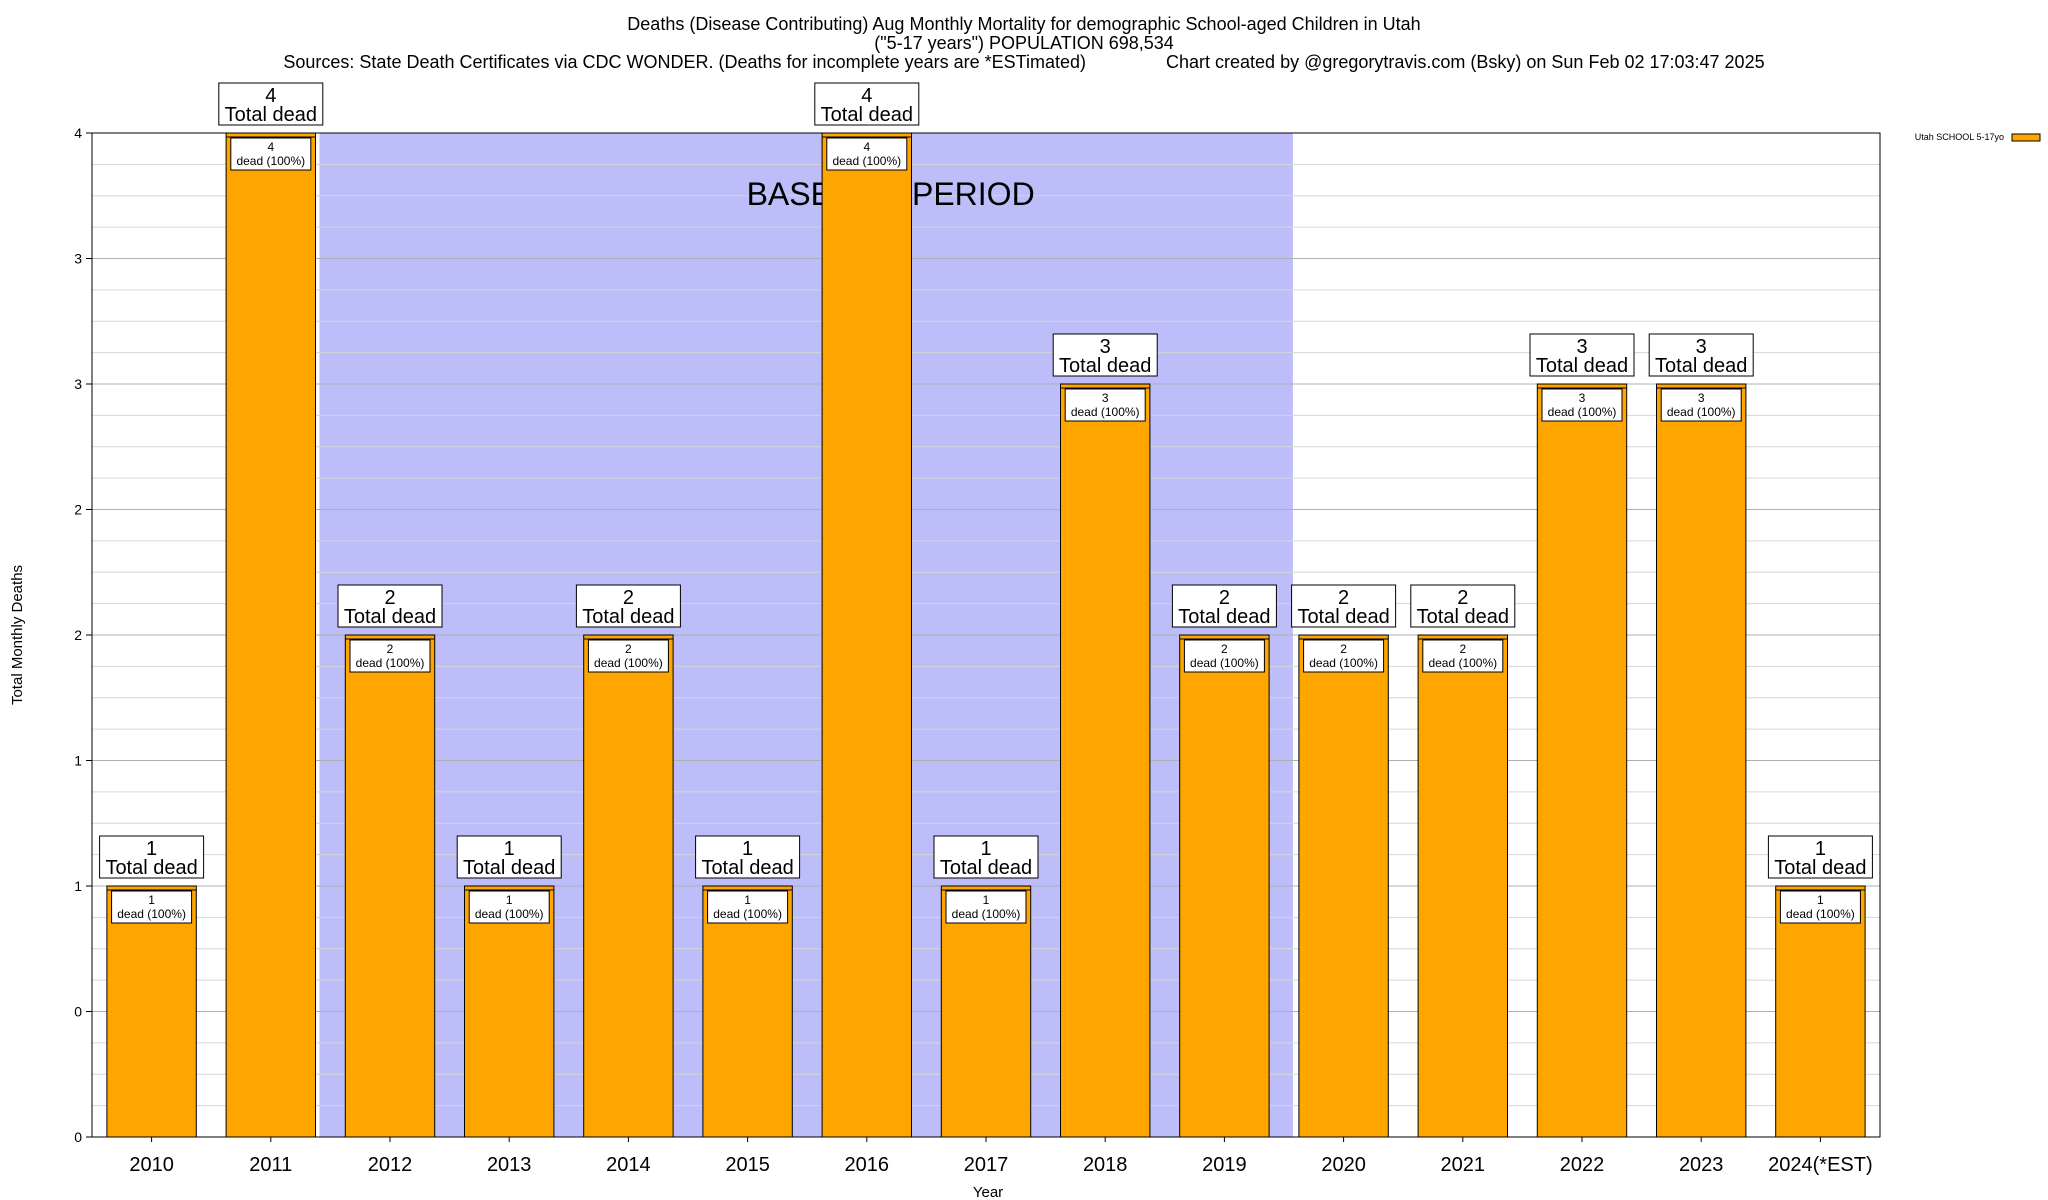  I want to click on x-tick-label: 2011, so click(270, 1165).